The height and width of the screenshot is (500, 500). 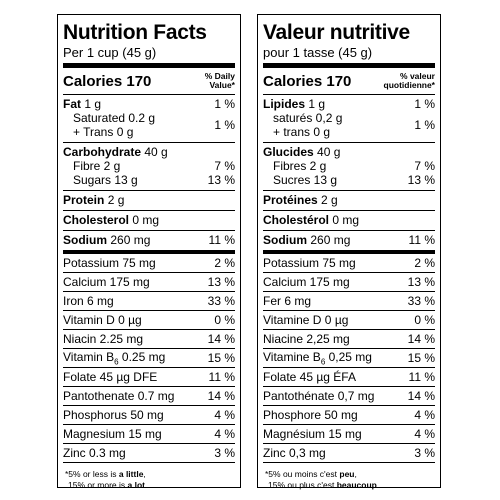 I want to click on mineral-label: Magnésium 15 mg, so click(x=312, y=434).